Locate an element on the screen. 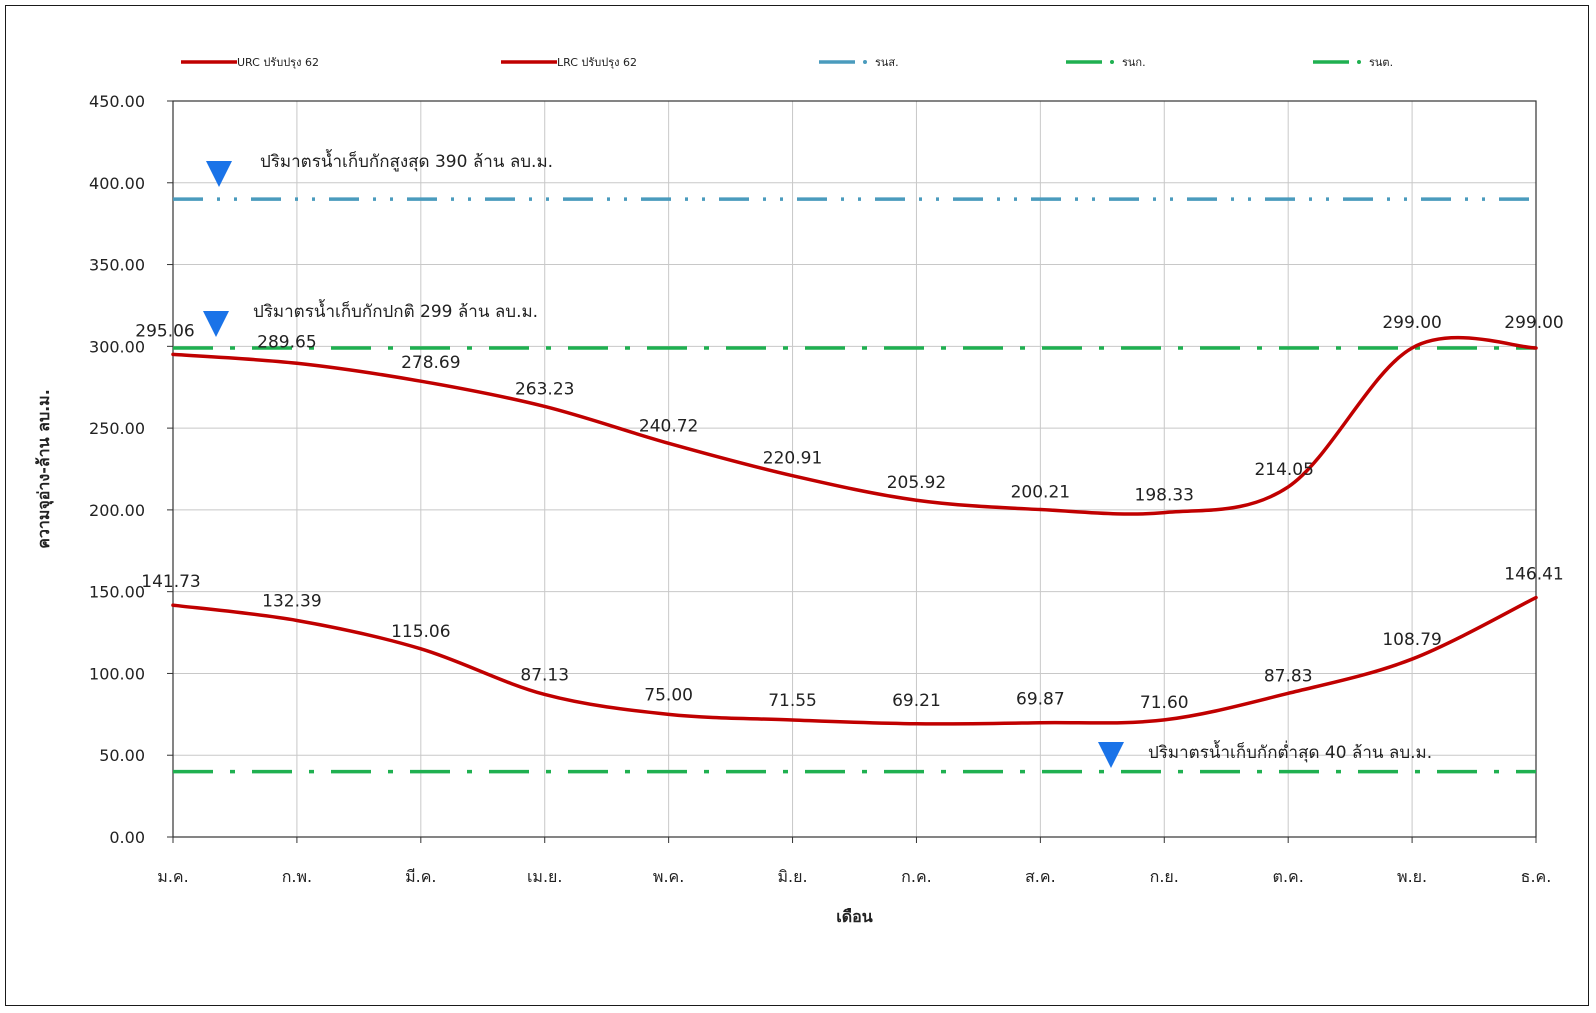 This screenshot has height=1013, width=1596. data-label: 69.87 is located at coordinates (1040, 700).